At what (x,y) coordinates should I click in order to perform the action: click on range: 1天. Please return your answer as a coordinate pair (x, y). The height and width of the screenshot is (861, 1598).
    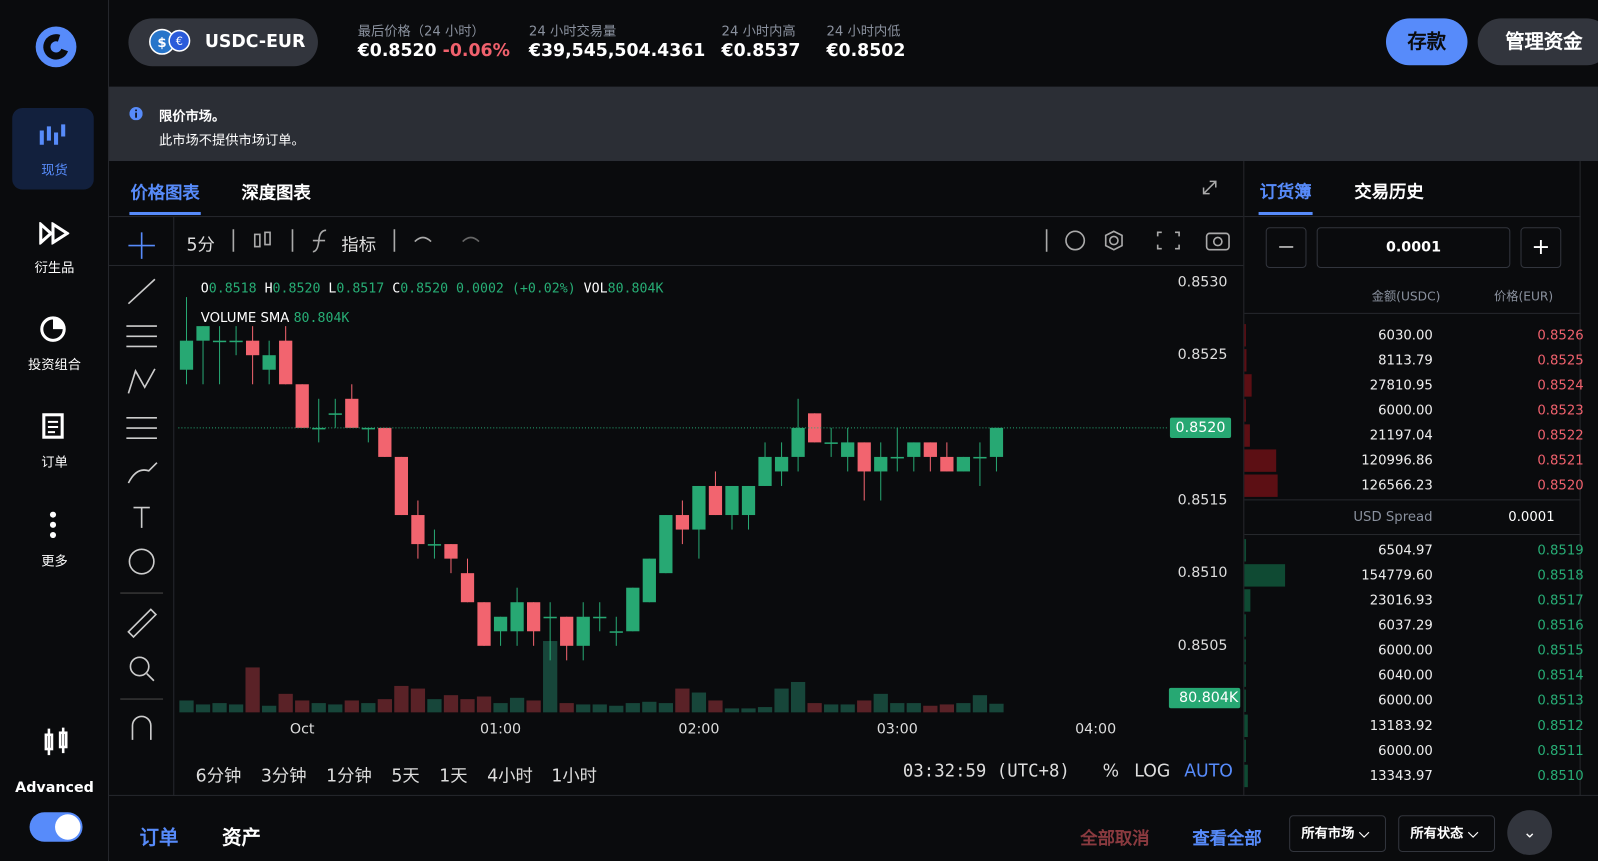
    Looking at the image, I should click on (453, 776).